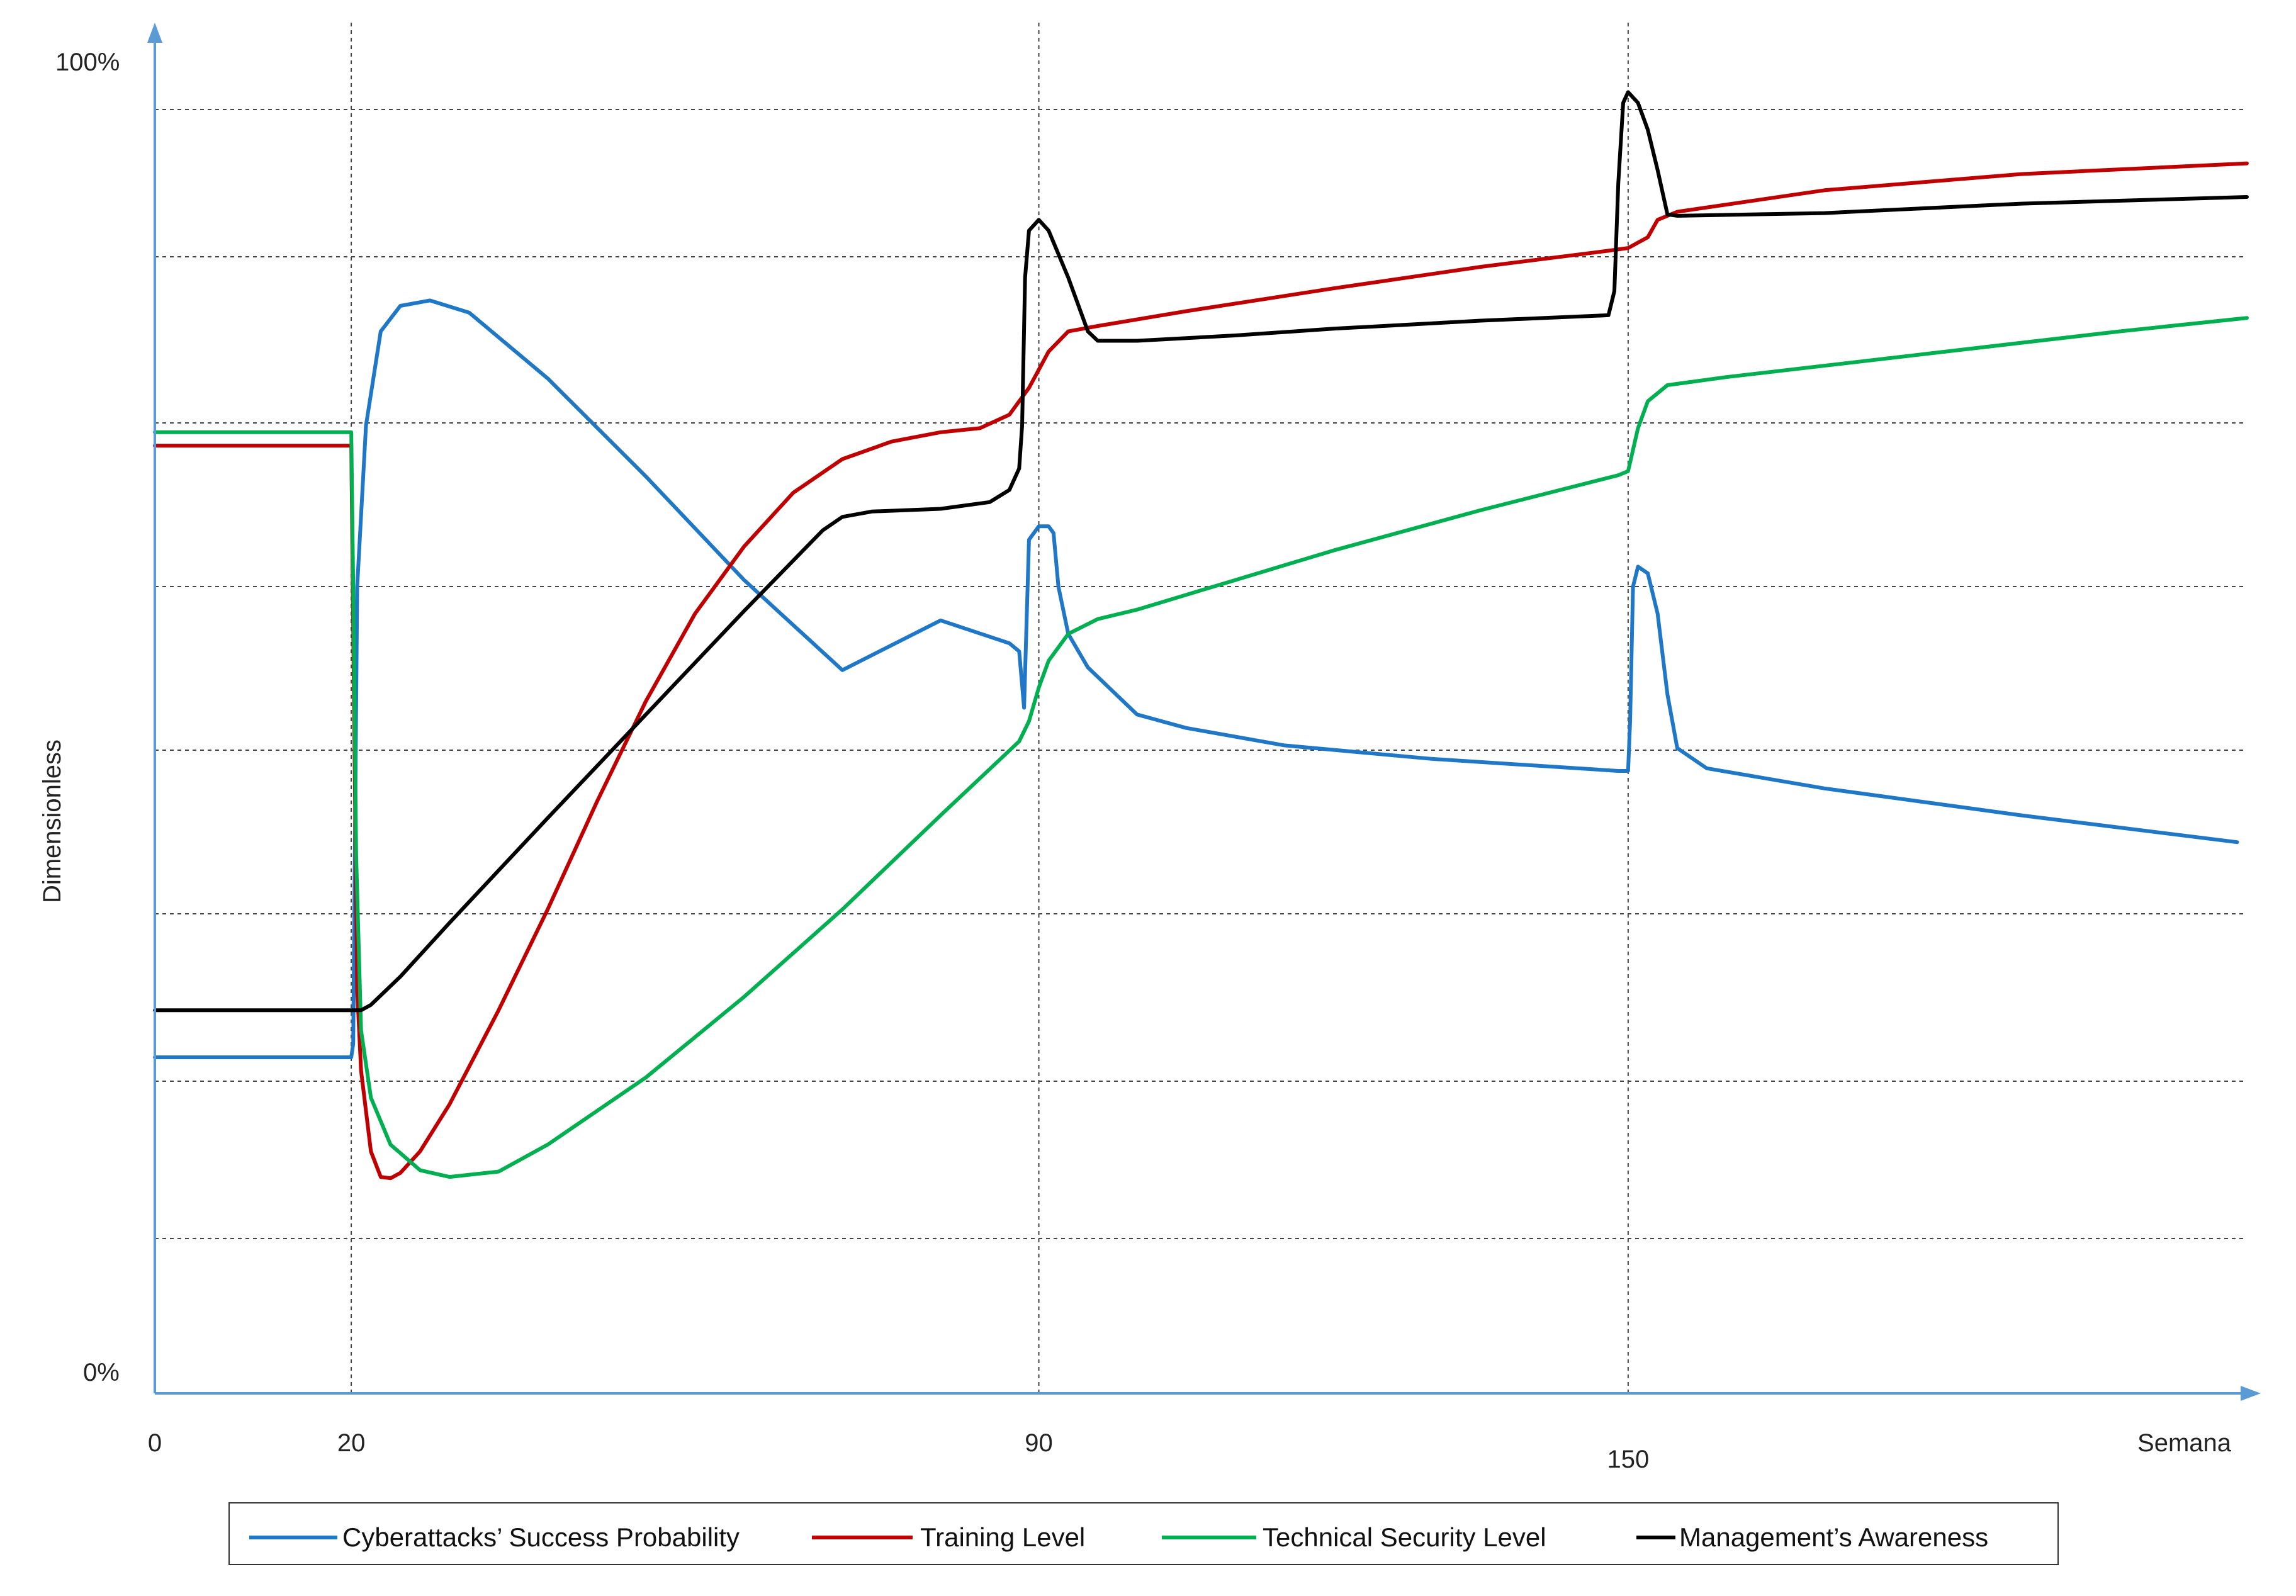 This screenshot has height=1596, width=2296. What do you see at coordinates (351, 1443) in the screenshot?
I see `x-tick-label-20: 20` at bounding box center [351, 1443].